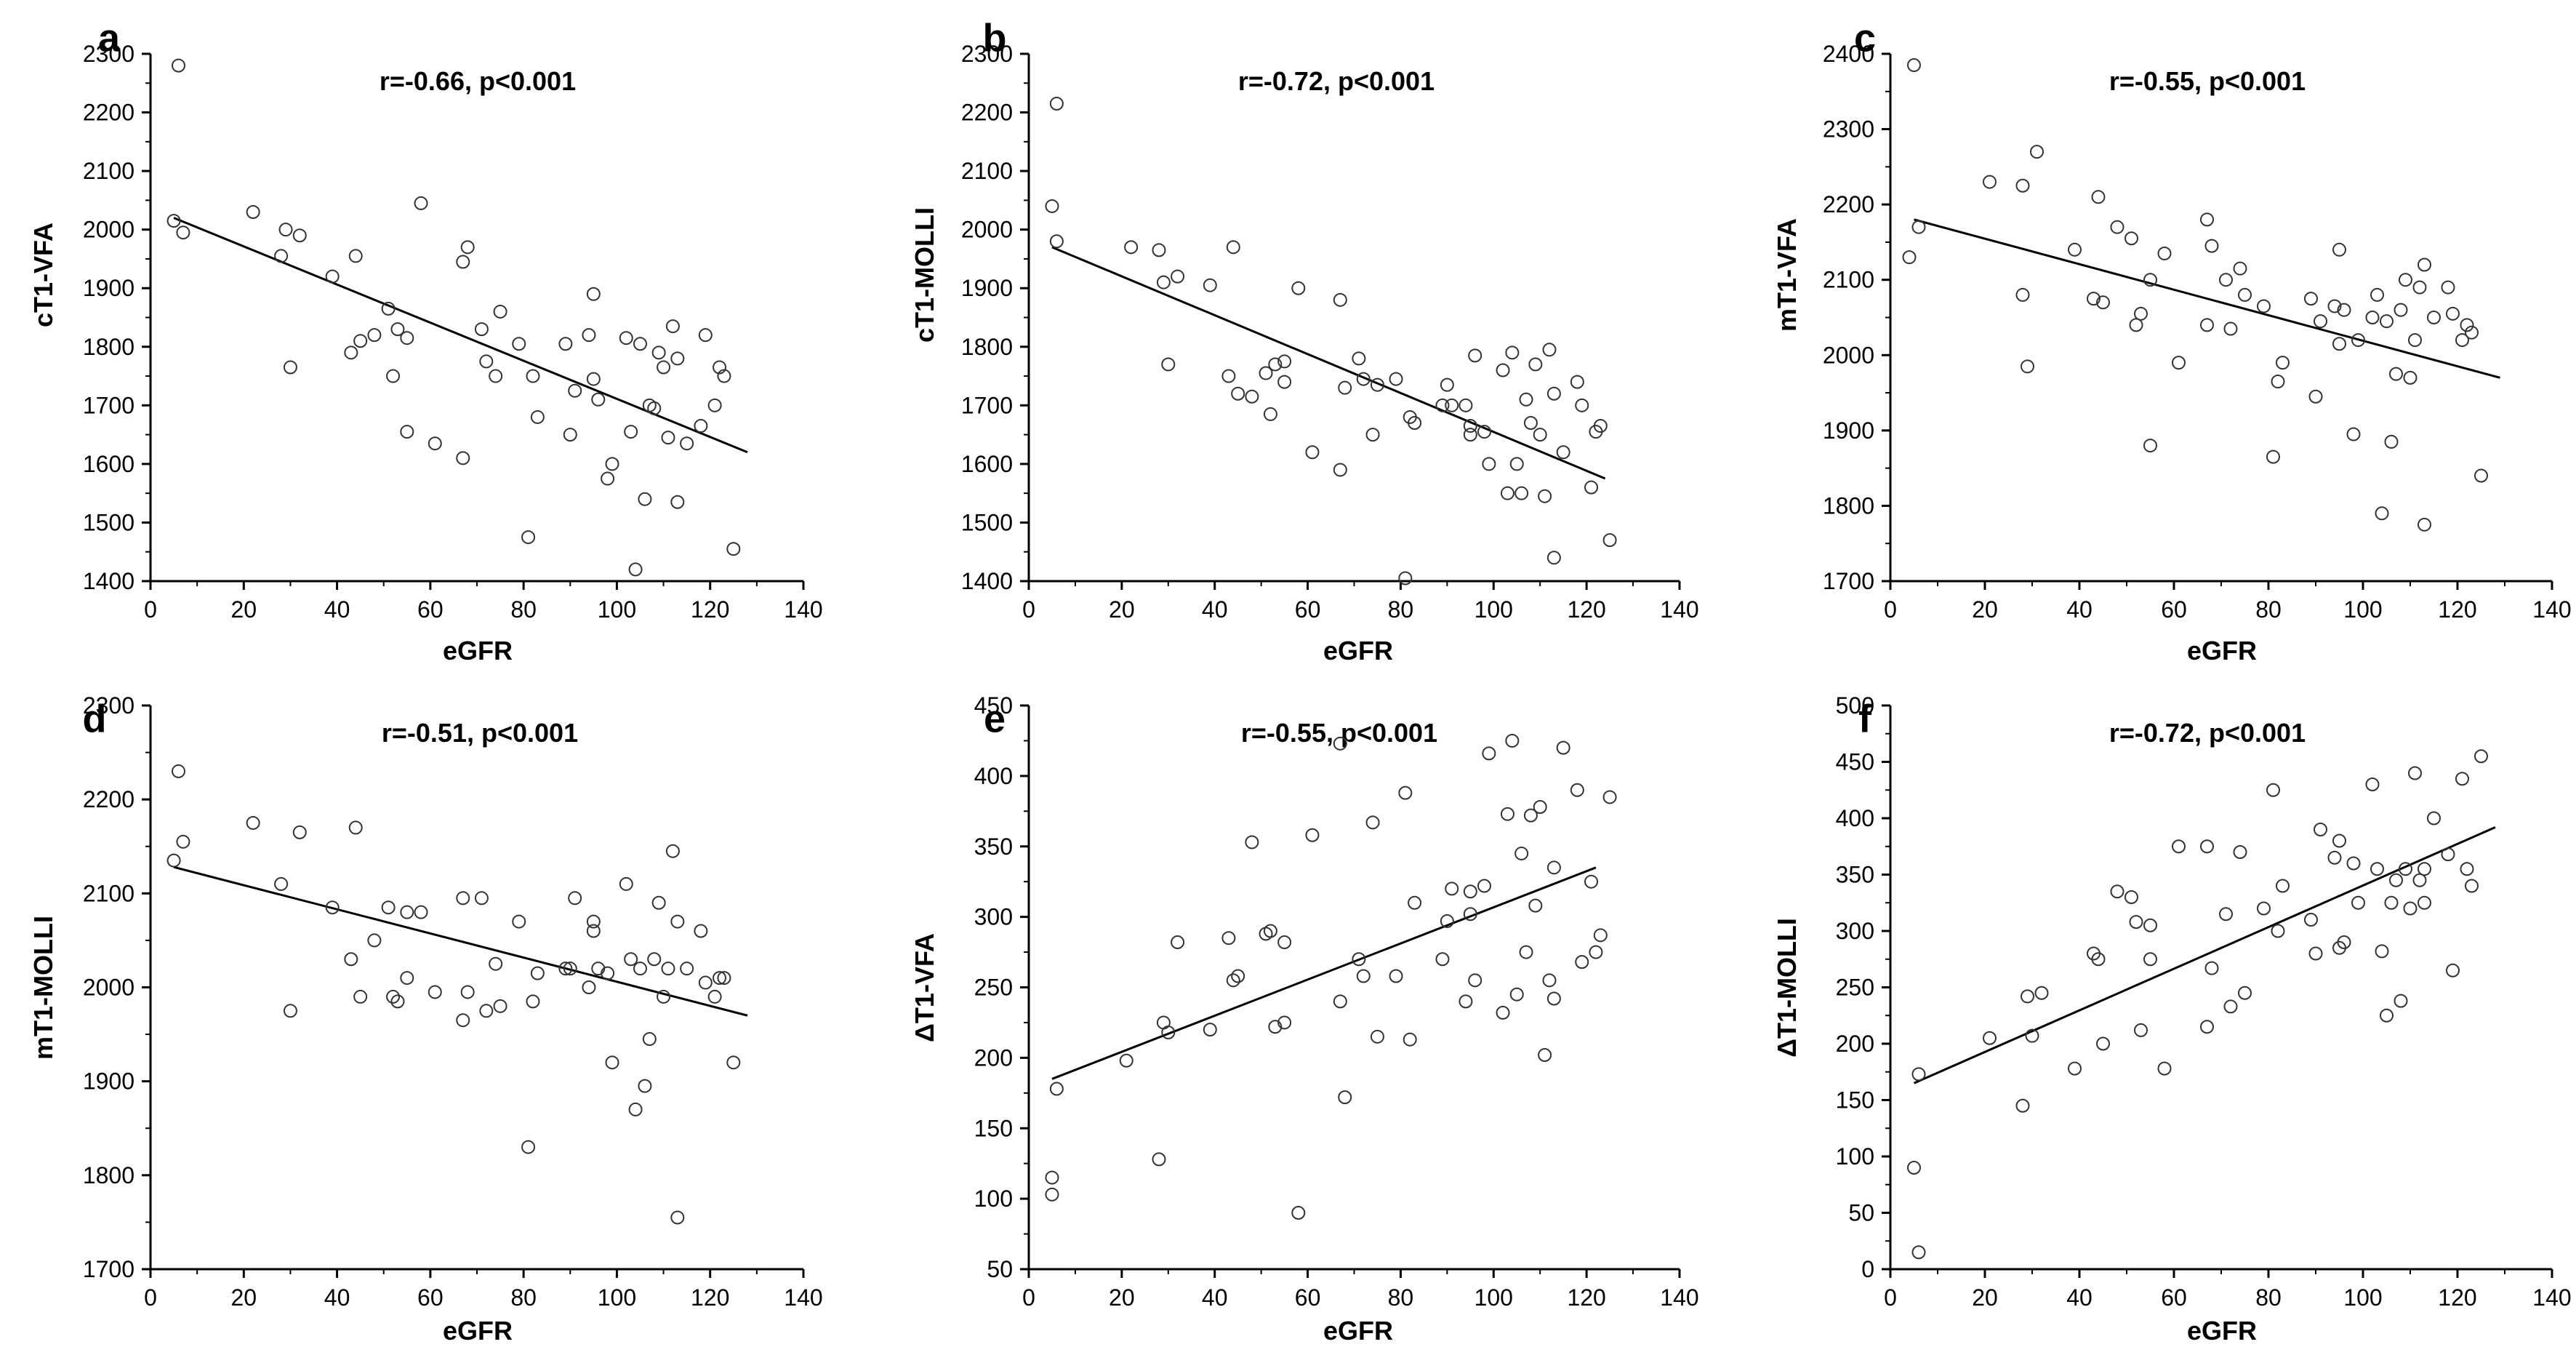 The height and width of the screenshot is (1355, 2576). What do you see at coordinates (1586, 1297) in the screenshot?
I see `x-tick-label: 120` at bounding box center [1586, 1297].